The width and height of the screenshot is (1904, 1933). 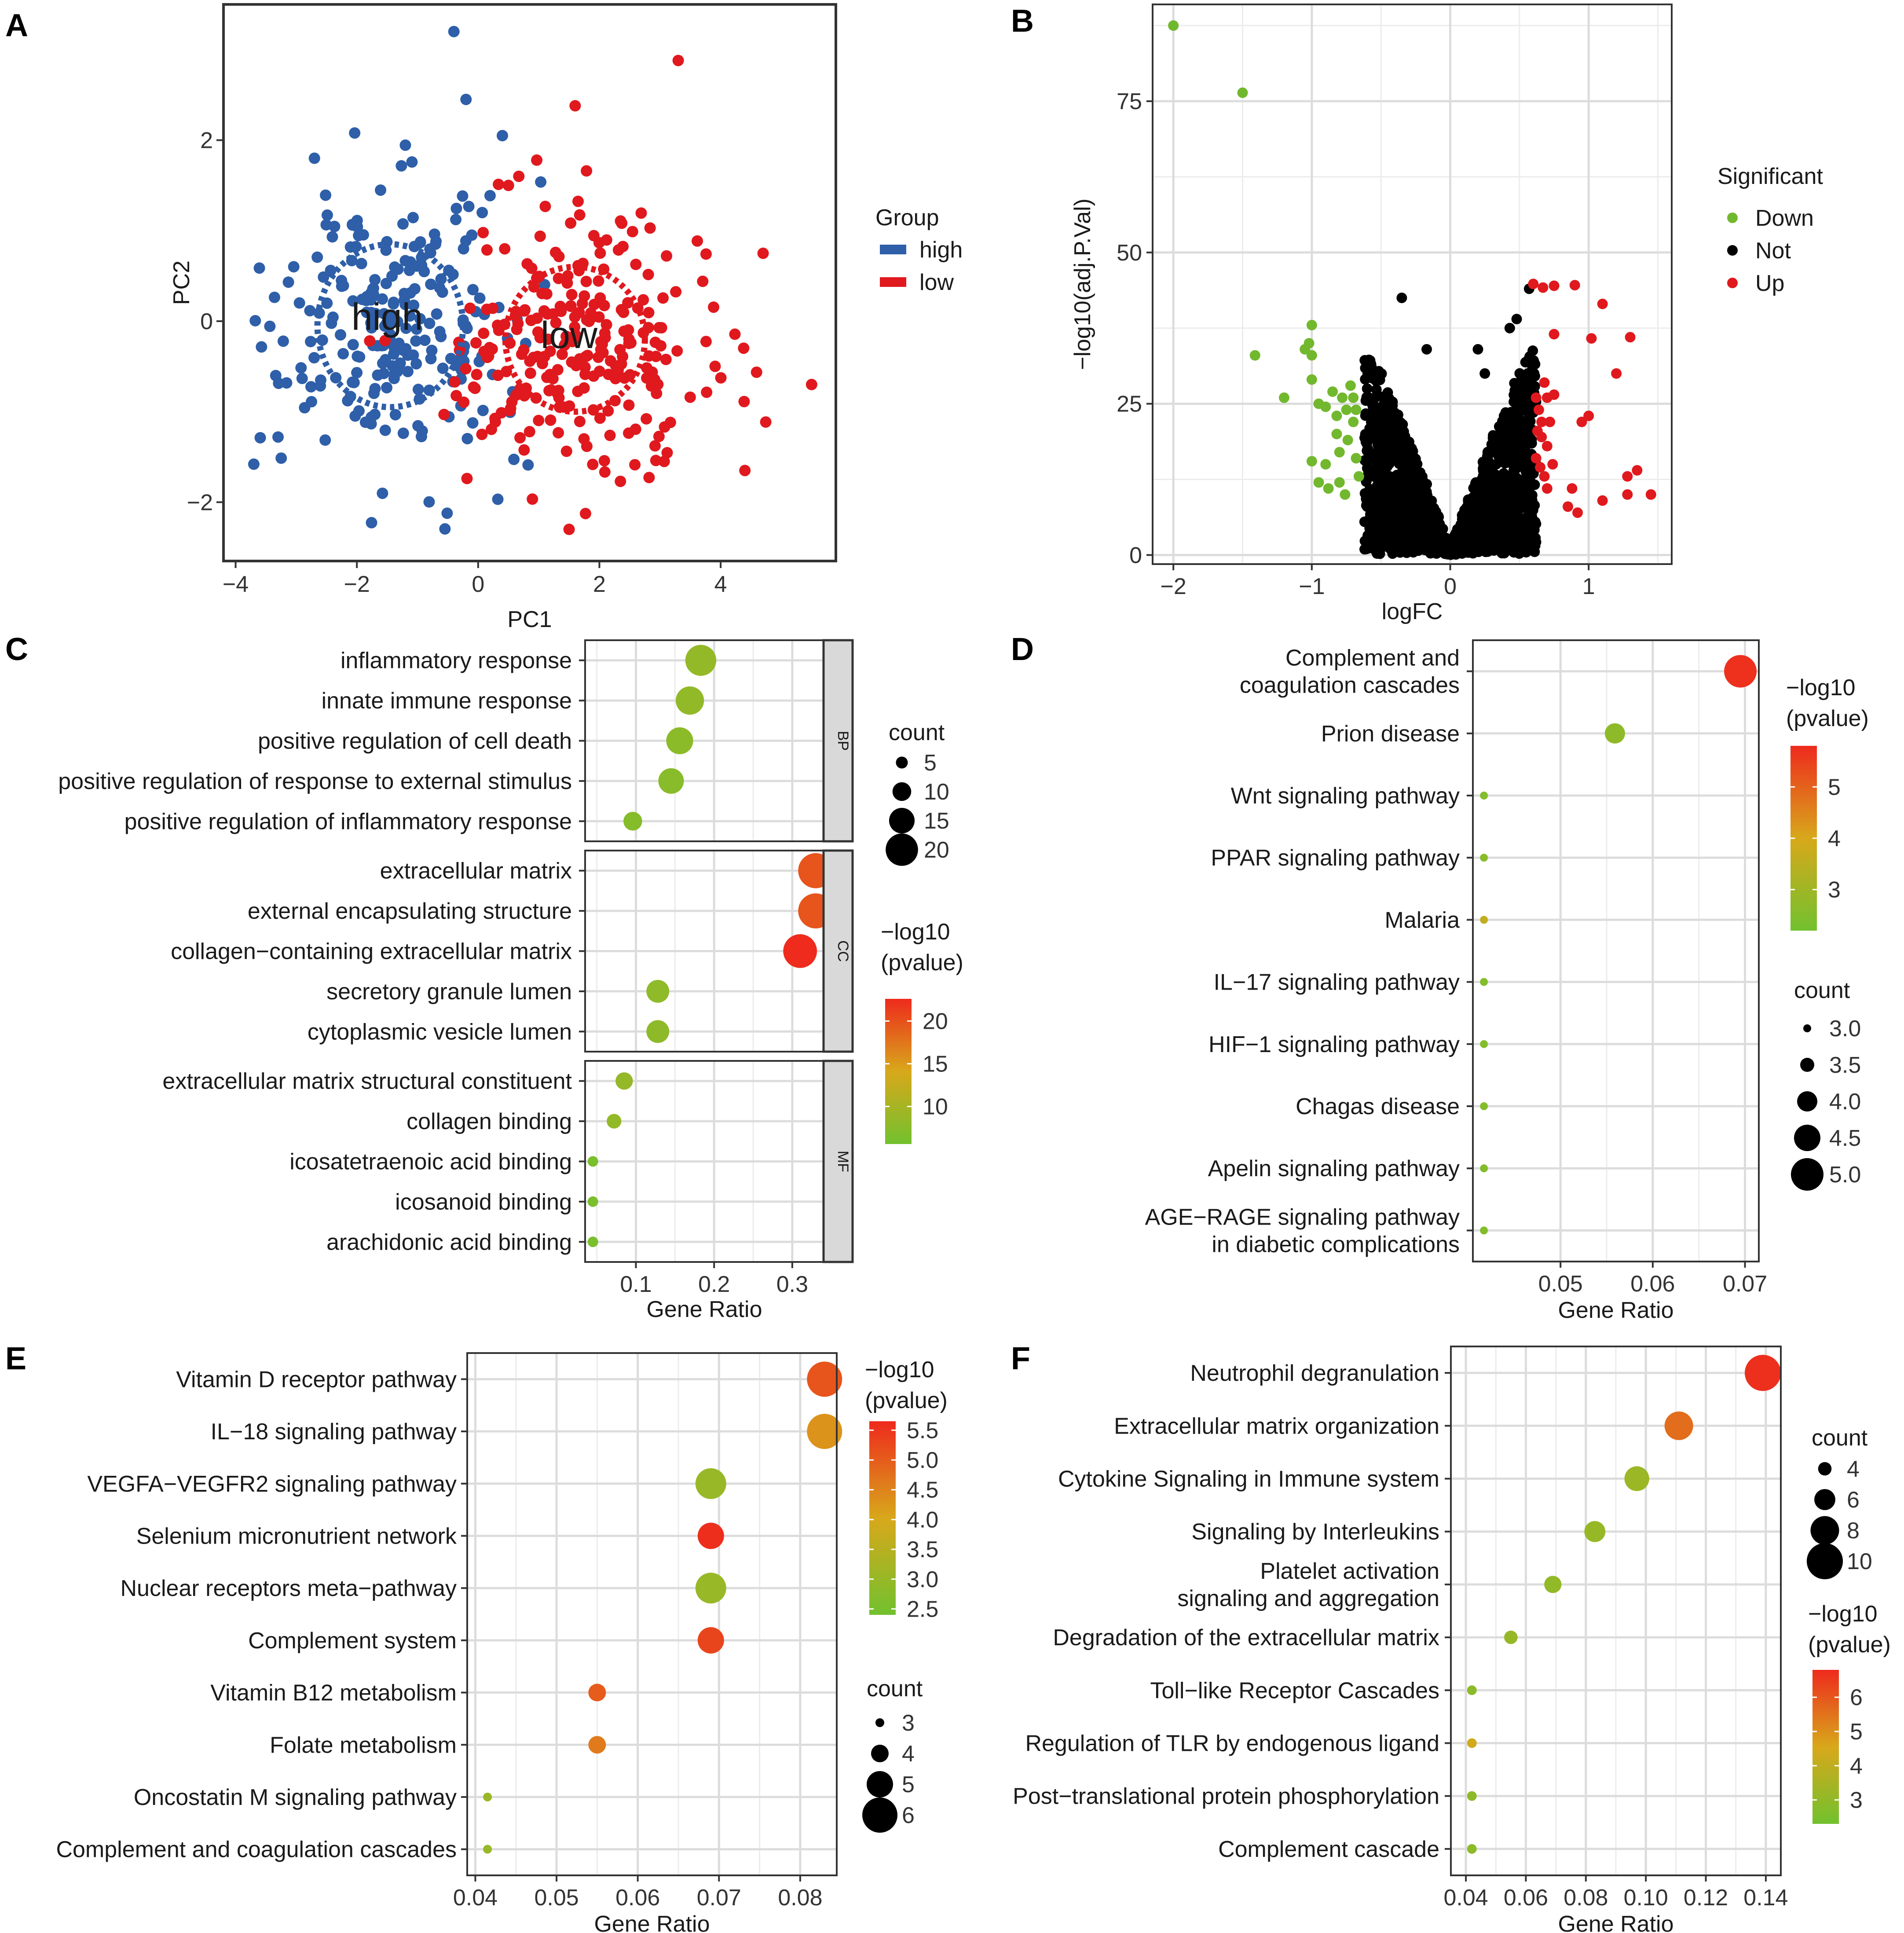 What do you see at coordinates (556, 1898) in the screenshot?
I see `x-tick-label: 0.05` at bounding box center [556, 1898].